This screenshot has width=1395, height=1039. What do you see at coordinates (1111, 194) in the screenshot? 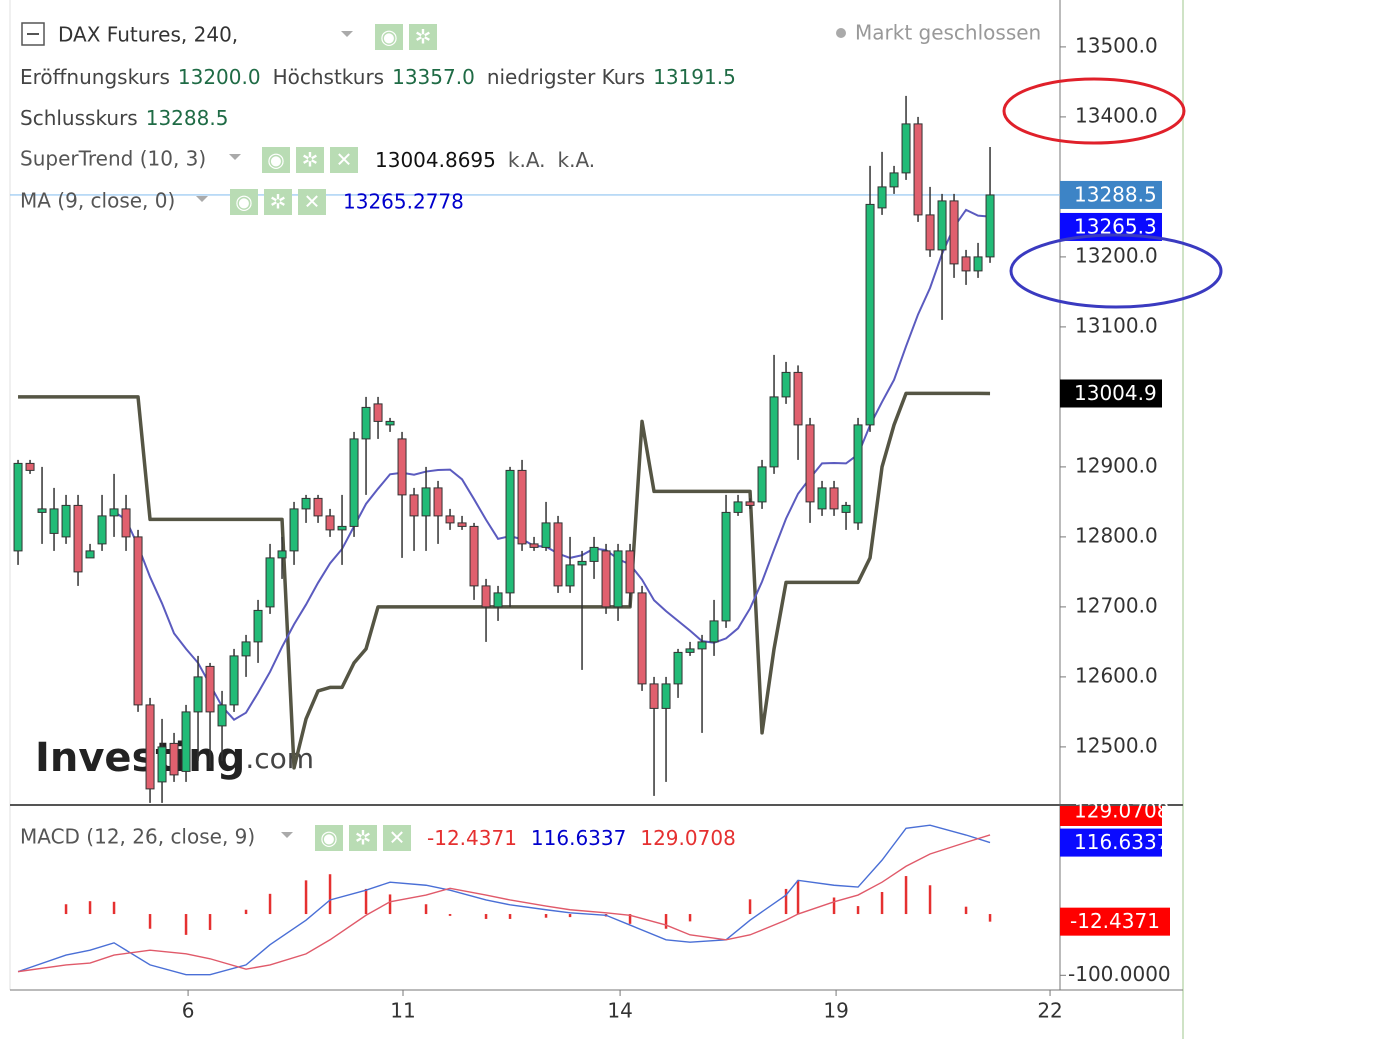
I see `close-tag-box` at bounding box center [1111, 194].